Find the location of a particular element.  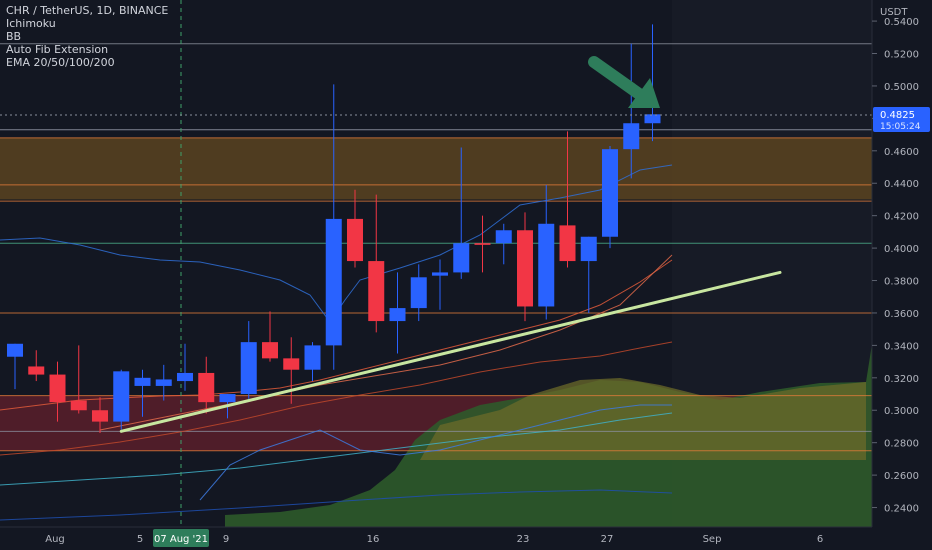

down-right-arrow is located at coordinates (624, 82).